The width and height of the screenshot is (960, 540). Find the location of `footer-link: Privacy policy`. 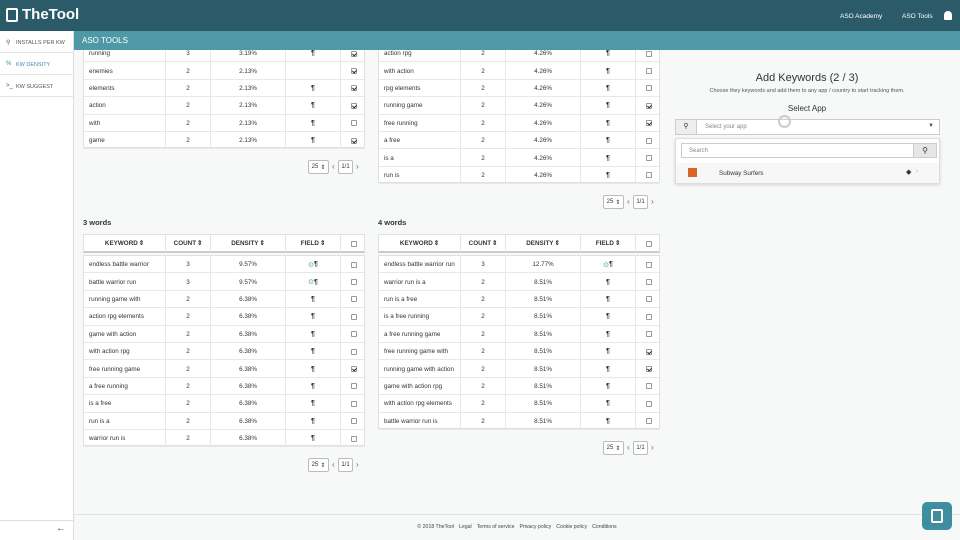

footer-link: Privacy policy is located at coordinates (535, 527).